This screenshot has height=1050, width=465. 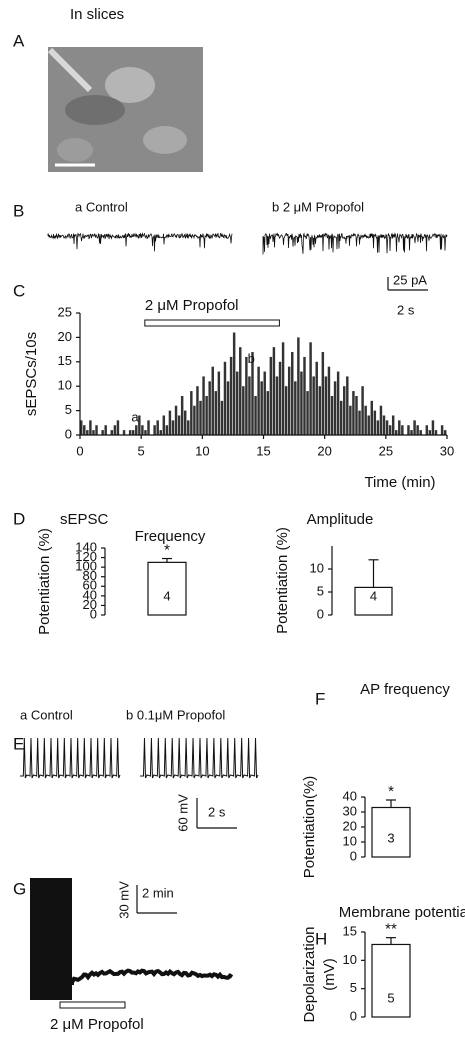 What do you see at coordinates (406, 309) in the screenshot?
I see `scale-label: 2 s` at bounding box center [406, 309].